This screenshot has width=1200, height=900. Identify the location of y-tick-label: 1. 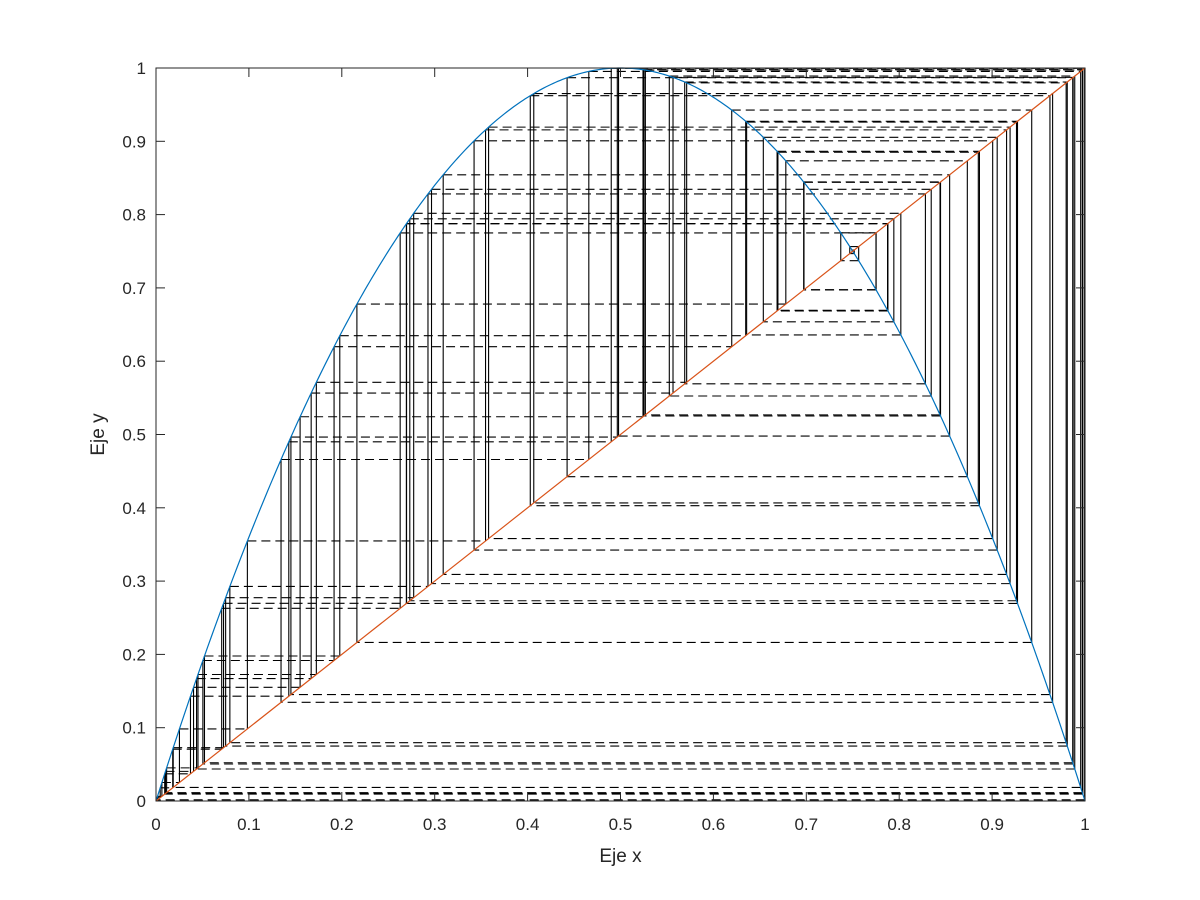
(141, 68).